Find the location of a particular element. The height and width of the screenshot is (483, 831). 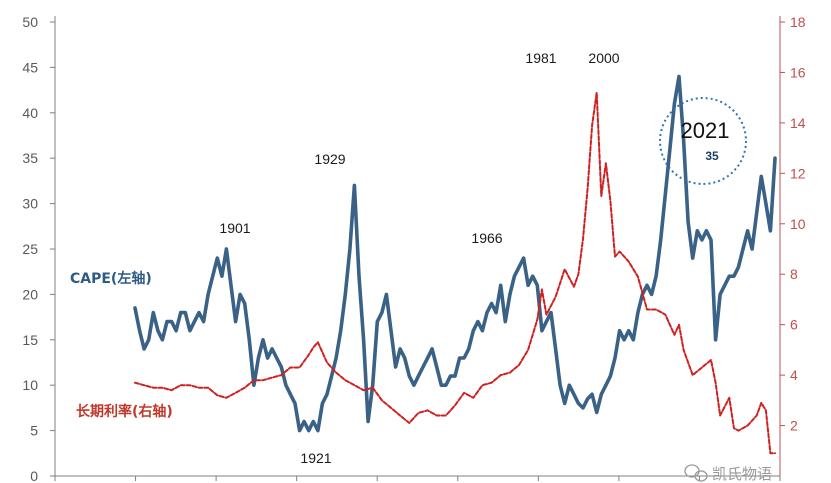

left-tick-label: 10 is located at coordinates (30, 385).